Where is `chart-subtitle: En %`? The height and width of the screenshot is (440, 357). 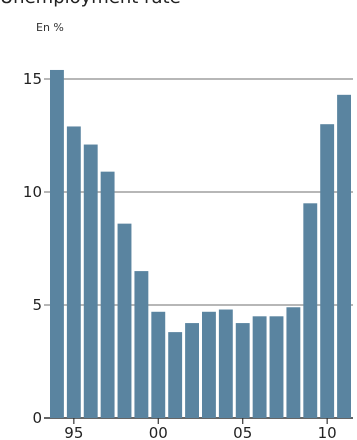
chart-subtitle: En % is located at coordinates (50, 27).